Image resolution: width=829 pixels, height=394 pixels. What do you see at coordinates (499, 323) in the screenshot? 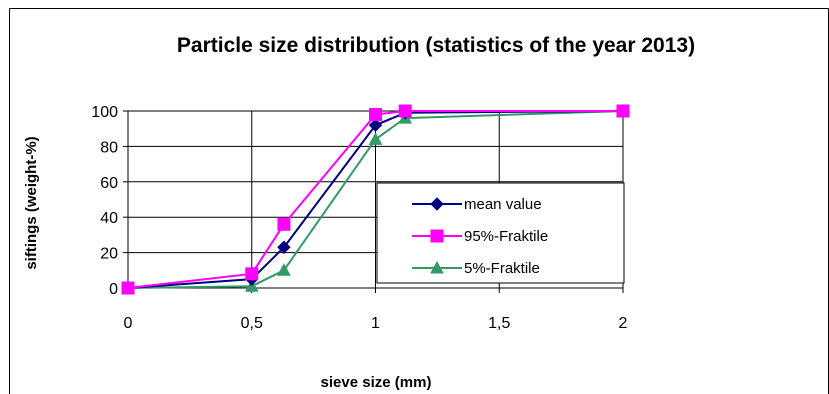
I see `x-tick-label-3: 1,5` at bounding box center [499, 323].